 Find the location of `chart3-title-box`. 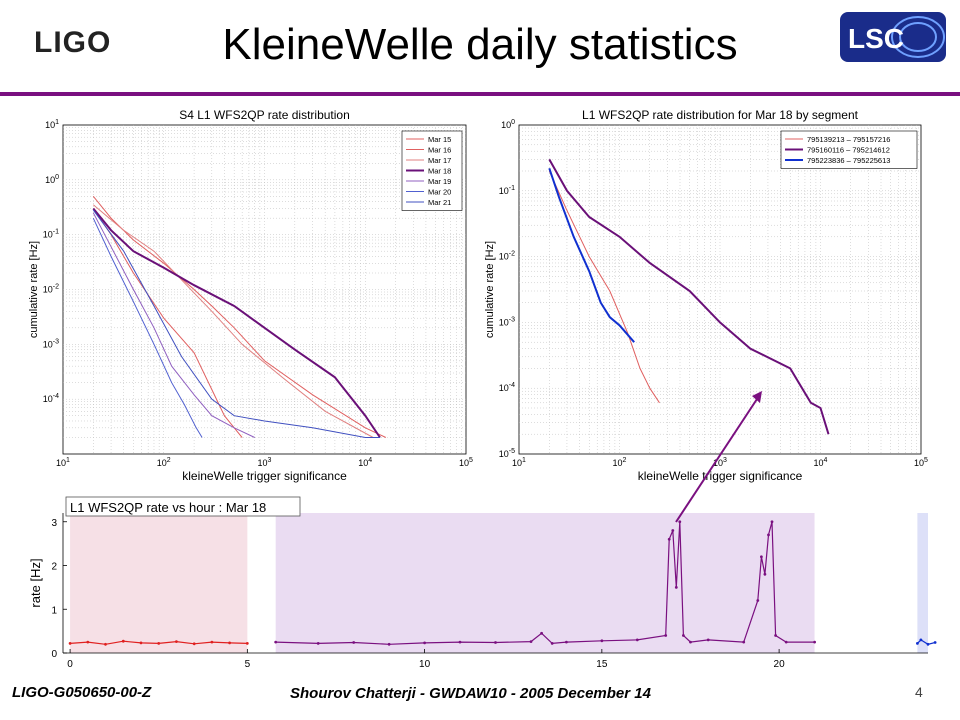

chart3-title-box is located at coordinates (183, 506).